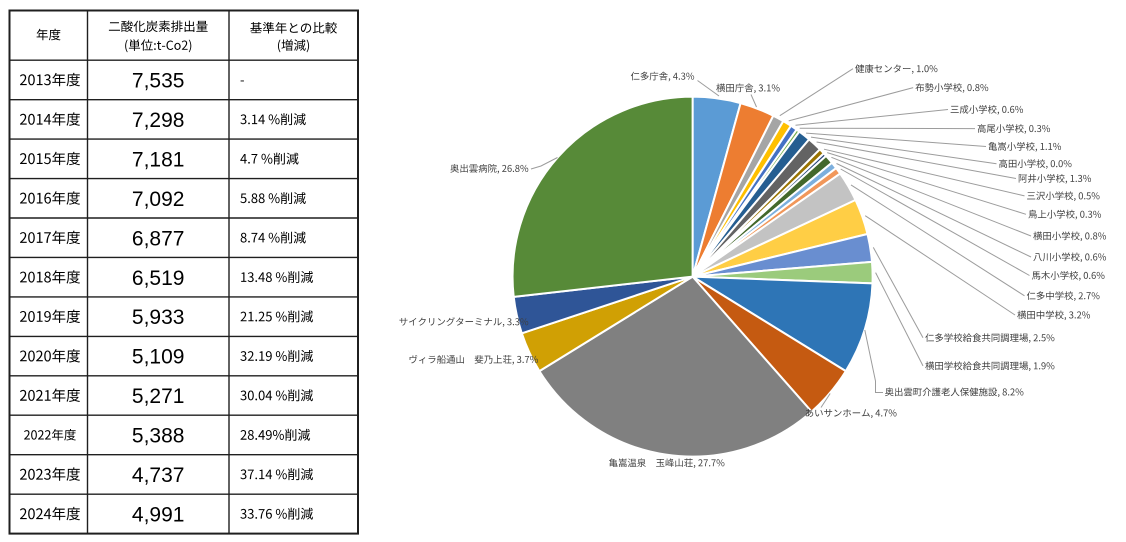 The image size is (1126, 542). Describe the element at coordinates (158, 159) in the screenshot. I see `svg-text: 7,181` at that location.